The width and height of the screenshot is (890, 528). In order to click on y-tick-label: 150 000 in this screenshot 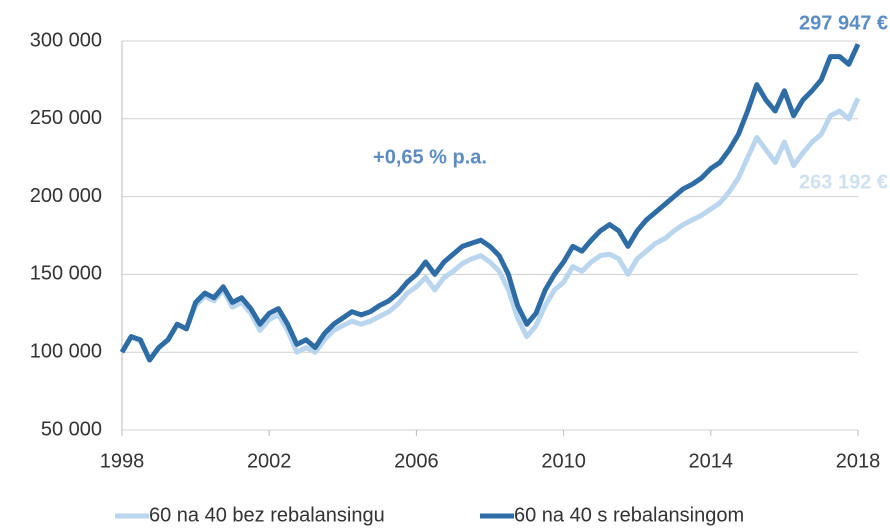, I will do `click(66, 274)`.